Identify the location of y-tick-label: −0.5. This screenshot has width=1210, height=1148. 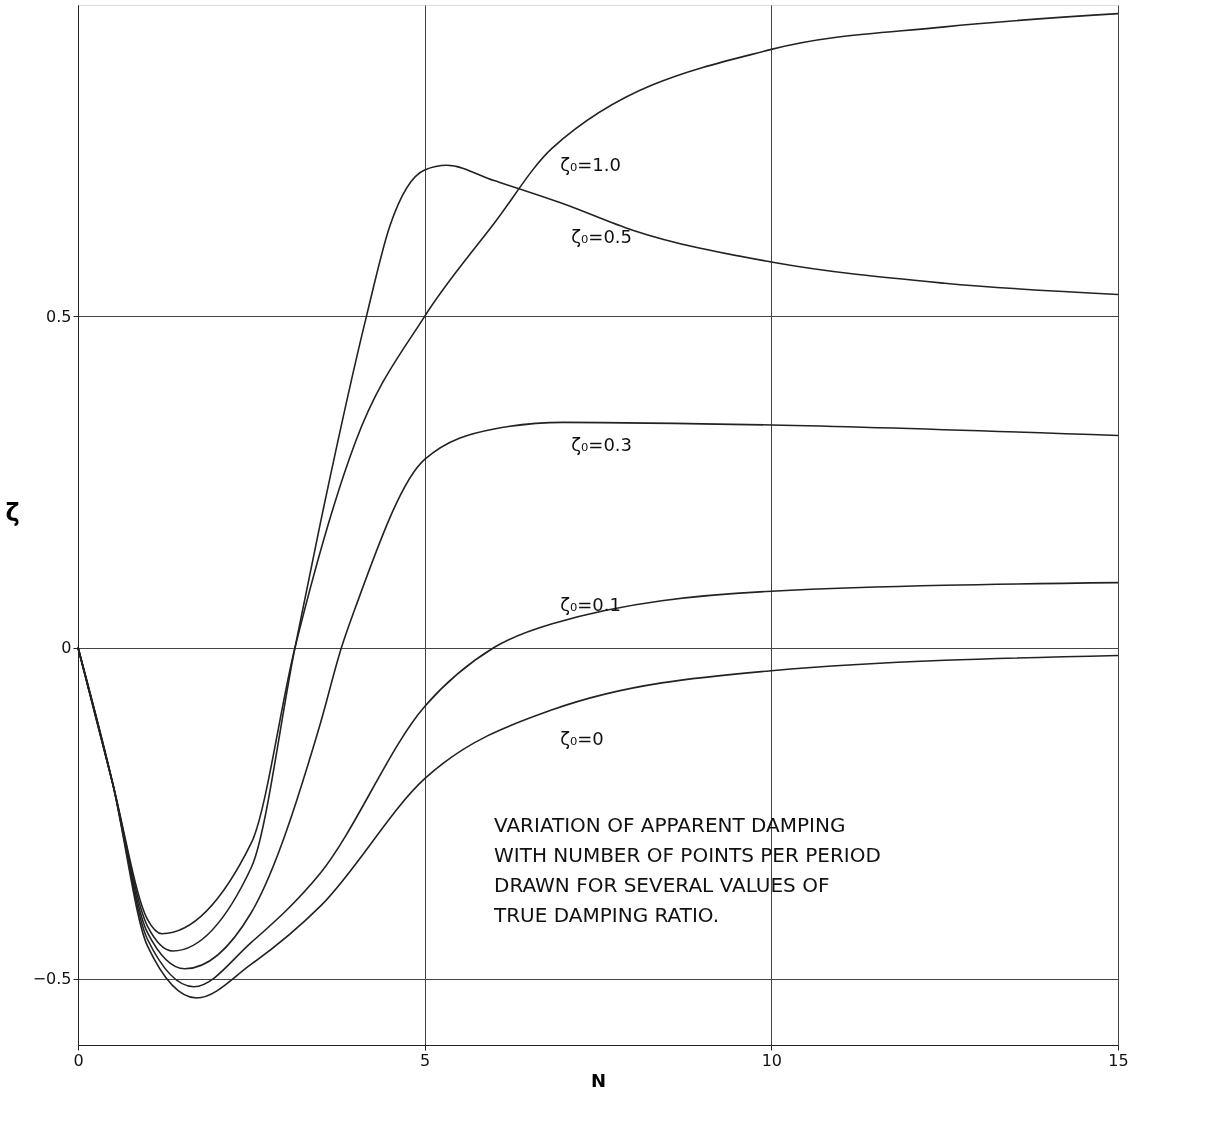
(52, 979).